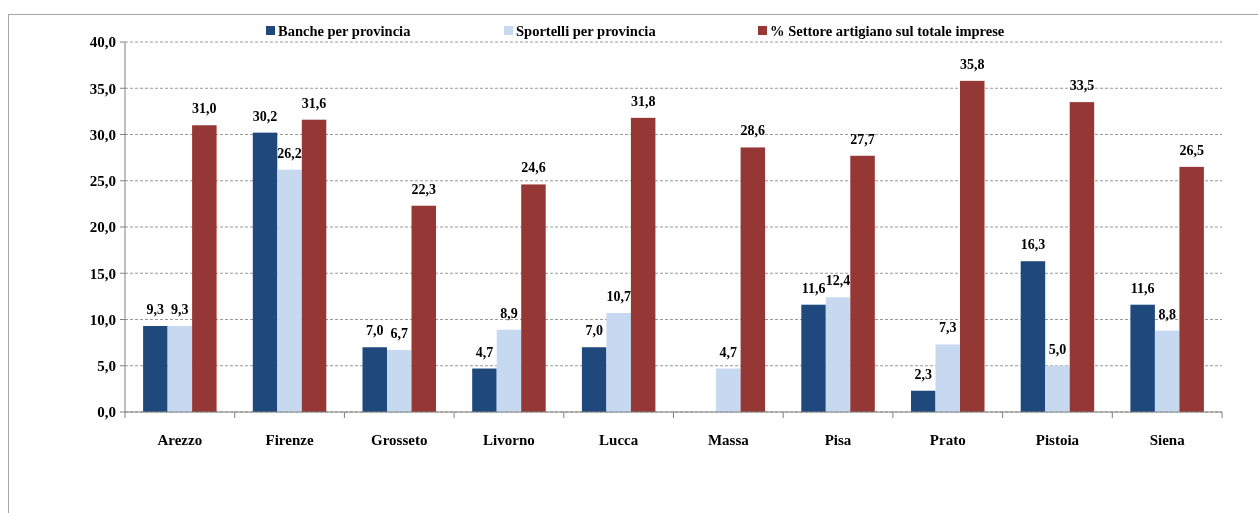 This screenshot has width=1258, height=513. I want to click on data-label: 6,7, so click(399, 334).